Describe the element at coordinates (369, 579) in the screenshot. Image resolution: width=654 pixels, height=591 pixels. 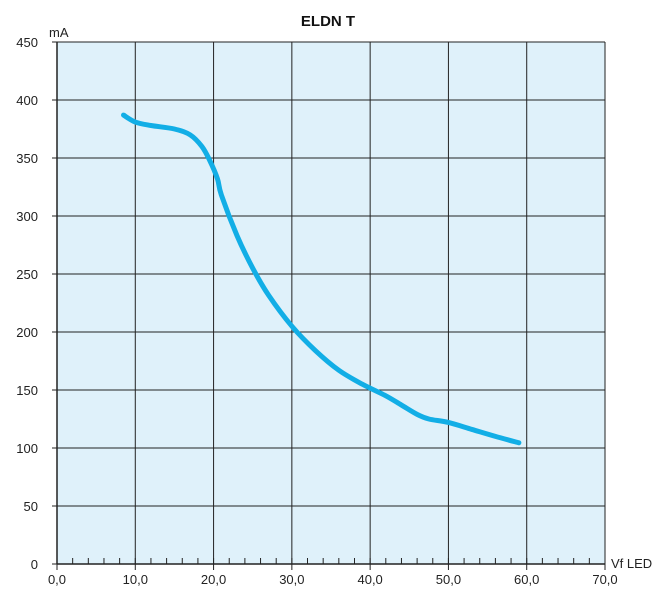
I see `x-tick-label: 40,0` at that location.